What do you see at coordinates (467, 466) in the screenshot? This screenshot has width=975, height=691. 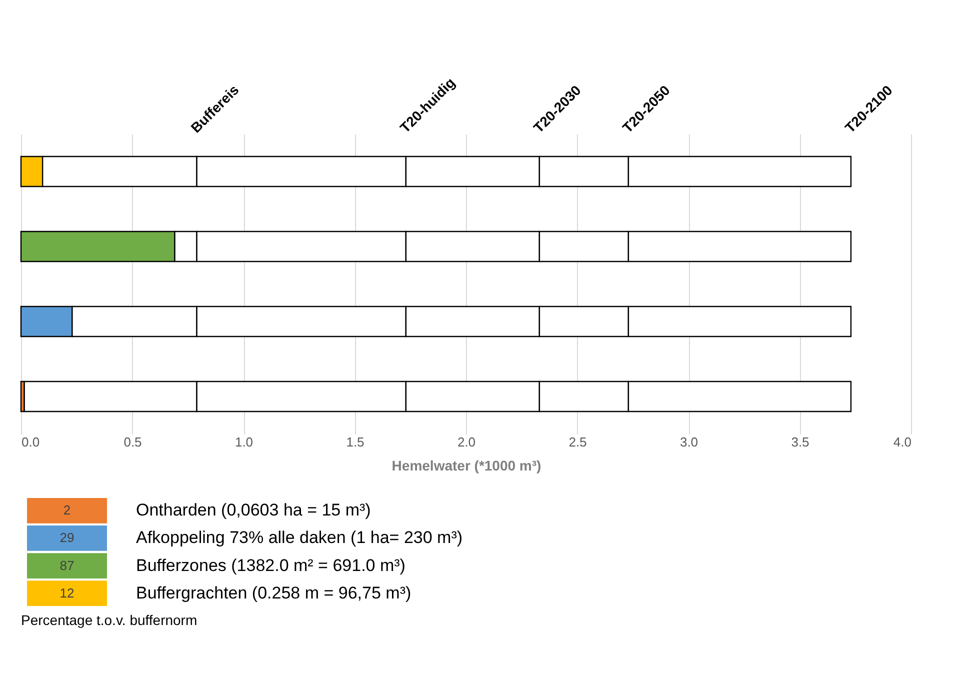 I see `x-axis-title: Hemelwater (*1000 m³)` at bounding box center [467, 466].